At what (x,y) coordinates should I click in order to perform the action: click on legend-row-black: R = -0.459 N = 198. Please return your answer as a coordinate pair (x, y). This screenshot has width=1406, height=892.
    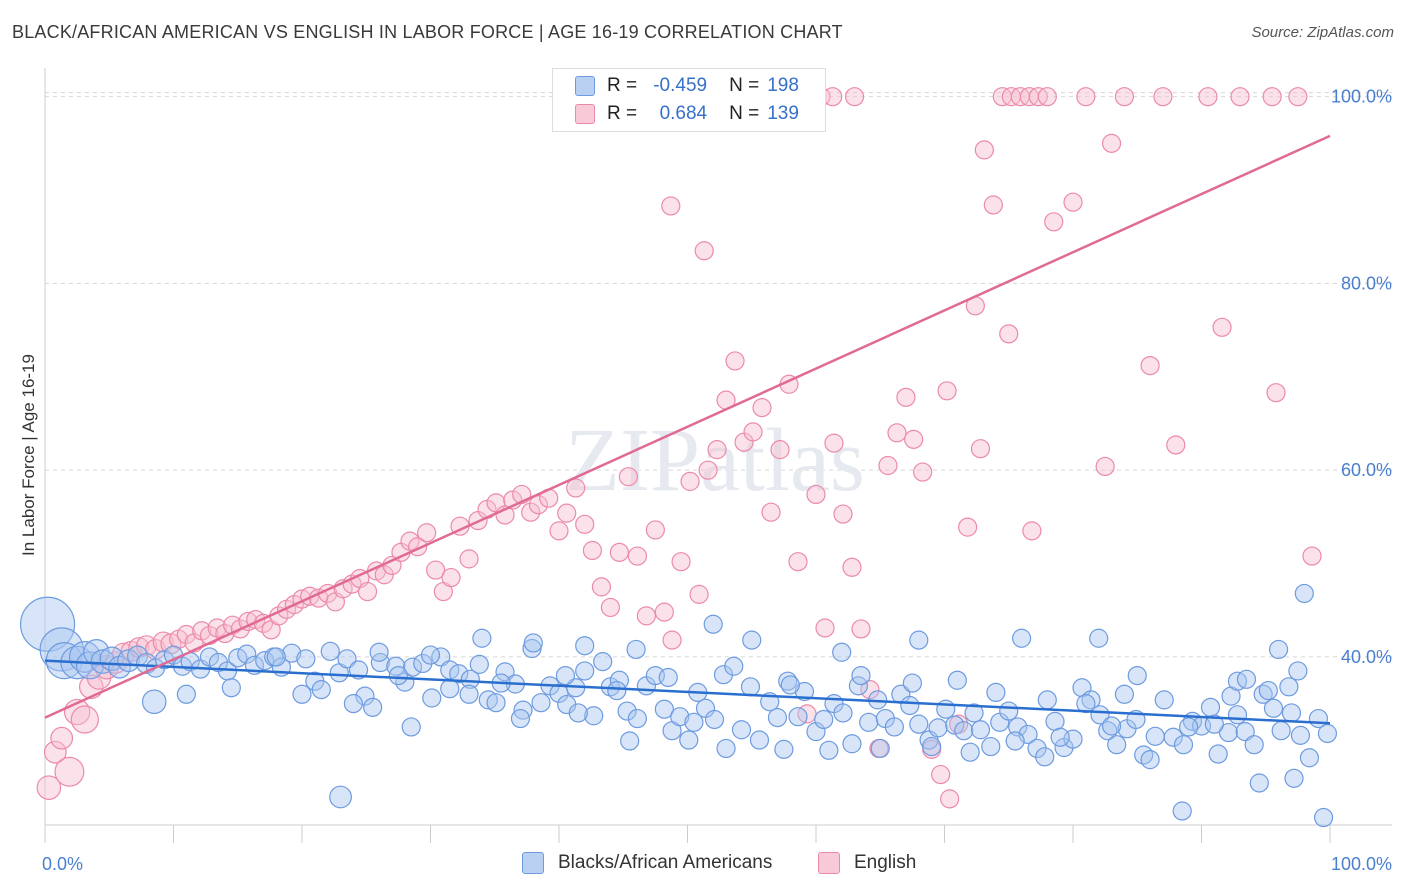
    Looking at the image, I should click on (687, 86).